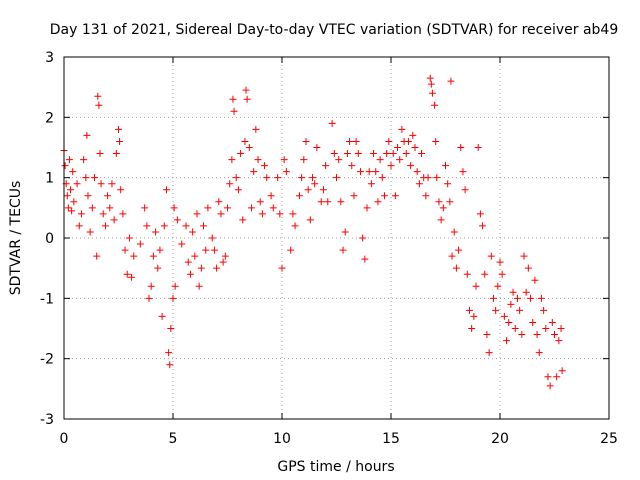  What do you see at coordinates (391, 439) in the screenshot?
I see `x-tick-label: 15` at bounding box center [391, 439].